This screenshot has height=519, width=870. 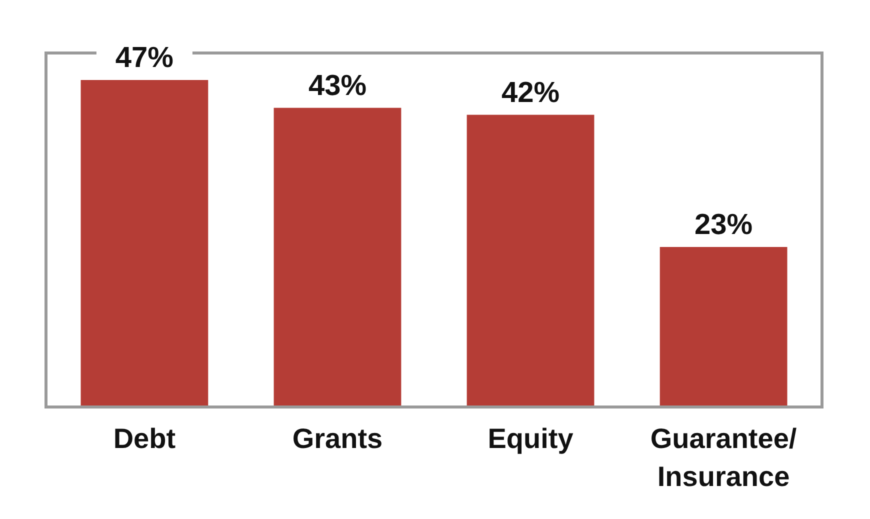 What do you see at coordinates (337, 86) in the screenshot?
I see `data-label: 43%` at bounding box center [337, 86].